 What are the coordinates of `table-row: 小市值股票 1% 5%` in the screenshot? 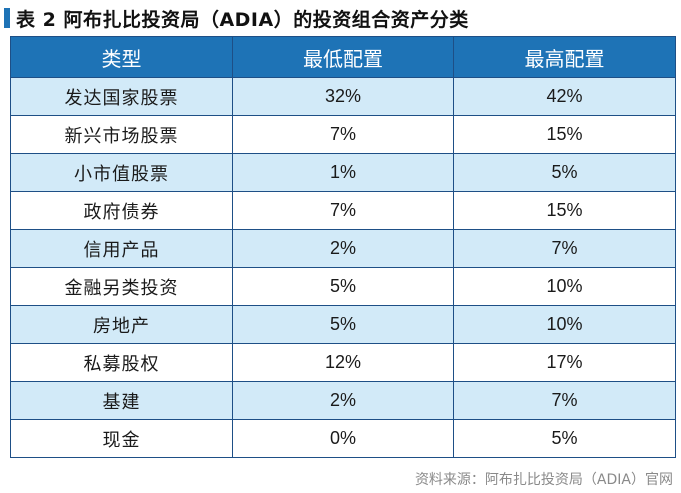 It's located at (343, 172).